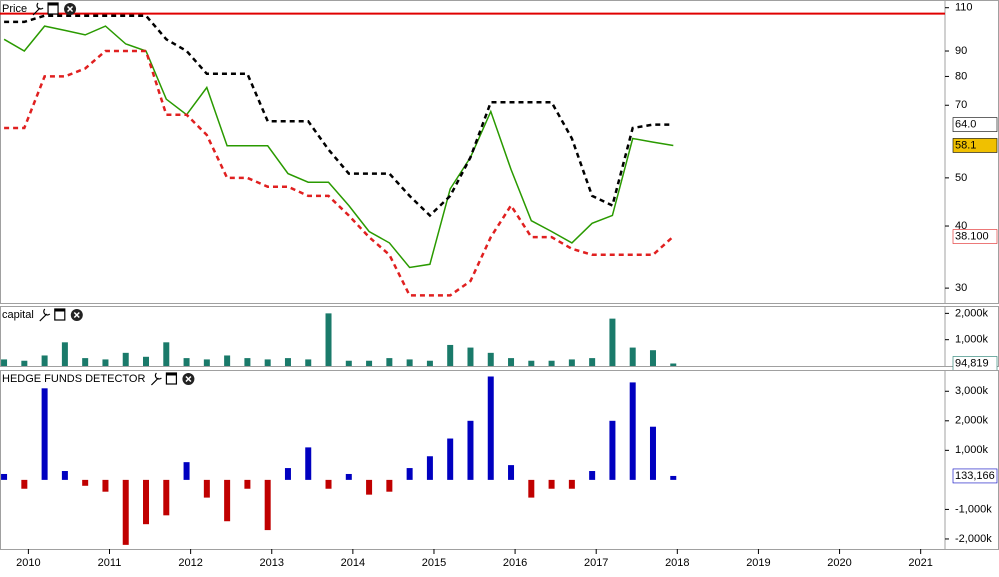 Image resolution: width=999 pixels, height=577 pixels. What do you see at coordinates (972, 236) in the screenshot?
I see `last-value-label: 38.100` at bounding box center [972, 236].